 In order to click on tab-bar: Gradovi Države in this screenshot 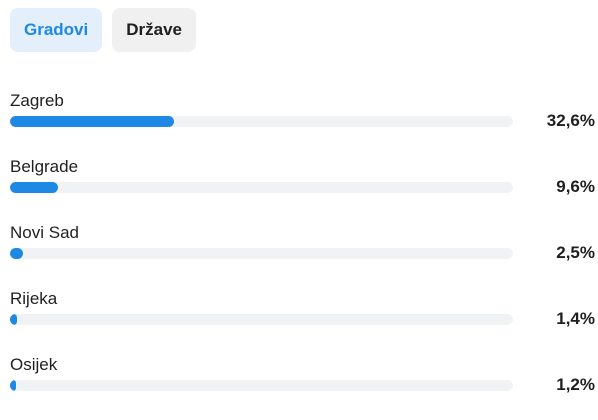, I will do `click(103, 30)`.